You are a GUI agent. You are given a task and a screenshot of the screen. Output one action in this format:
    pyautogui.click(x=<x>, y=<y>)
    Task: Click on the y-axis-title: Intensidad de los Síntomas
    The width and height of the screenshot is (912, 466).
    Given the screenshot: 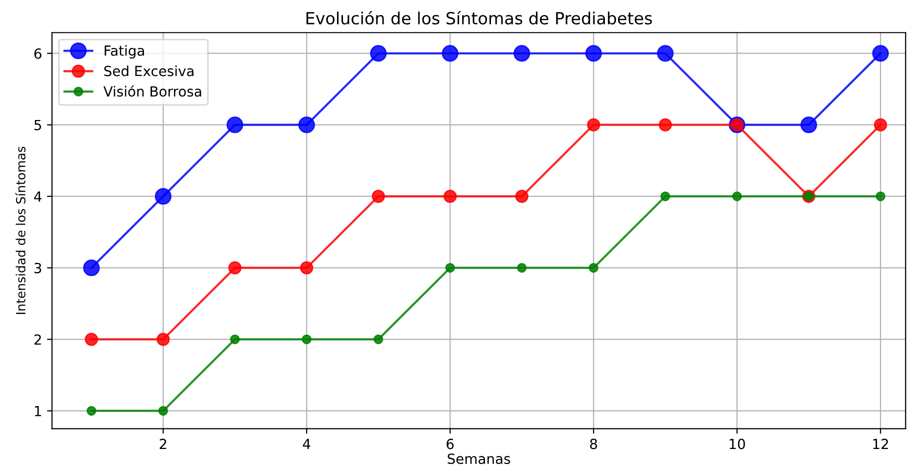 What is the action you would take?
    pyautogui.click(x=20, y=230)
    